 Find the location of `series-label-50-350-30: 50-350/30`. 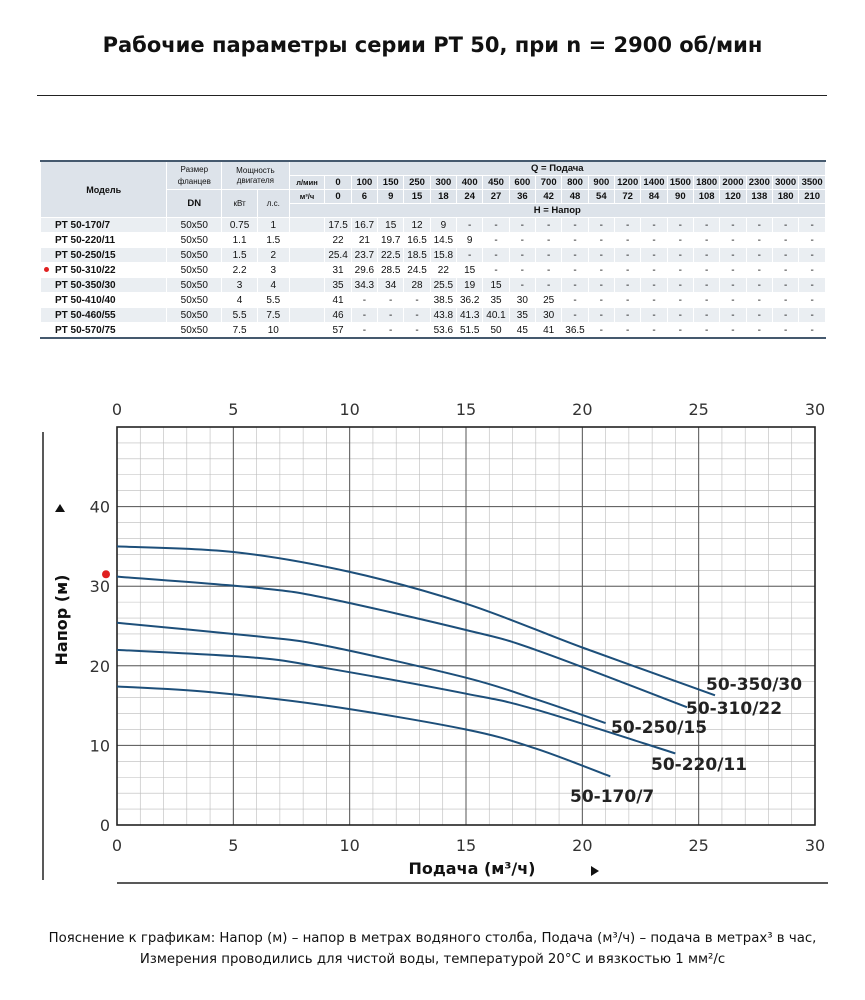

series-label-50-350-30: 50-350/30 is located at coordinates (754, 685).